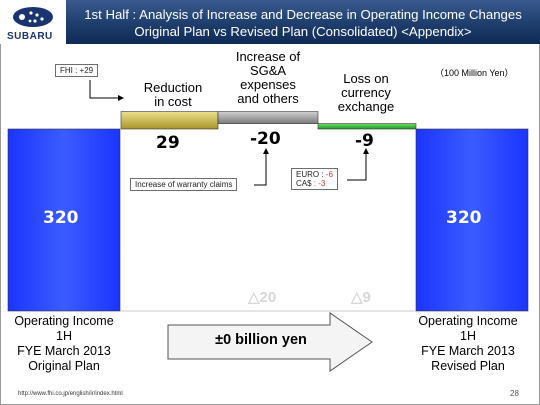 The height and width of the screenshot is (405, 540). What do you see at coordinates (184, 184) in the screenshot?
I see `warranty-note: Increase of warranty claims` at bounding box center [184, 184].